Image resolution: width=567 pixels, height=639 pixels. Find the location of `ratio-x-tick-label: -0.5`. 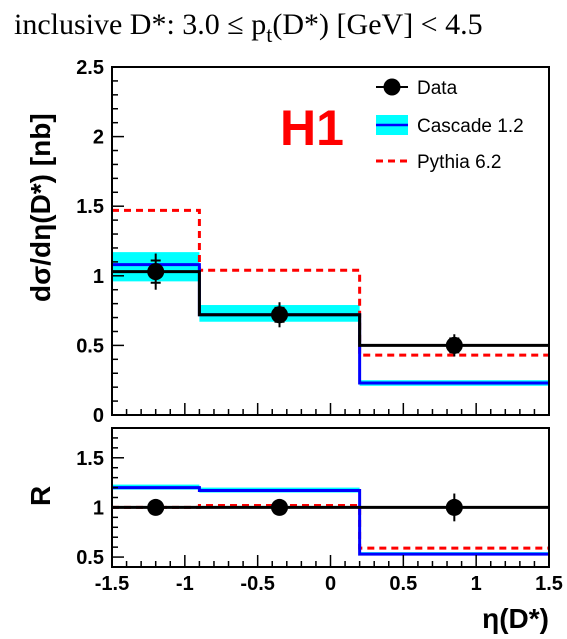

ratio-x-tick-label: -0.5 is located at coordinates (257, 584).